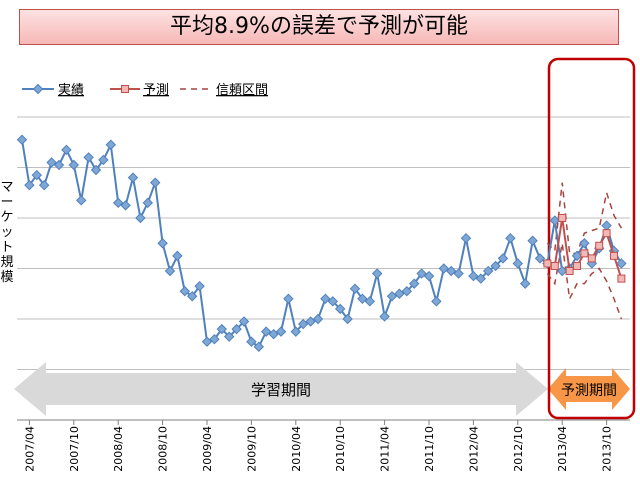 The height and width of the screenshot is (494, 640). What do you see at coordinates (7, 262) in the screenshot?
I see `y-axis-label-char: 規` at bounding box center [7, 262].